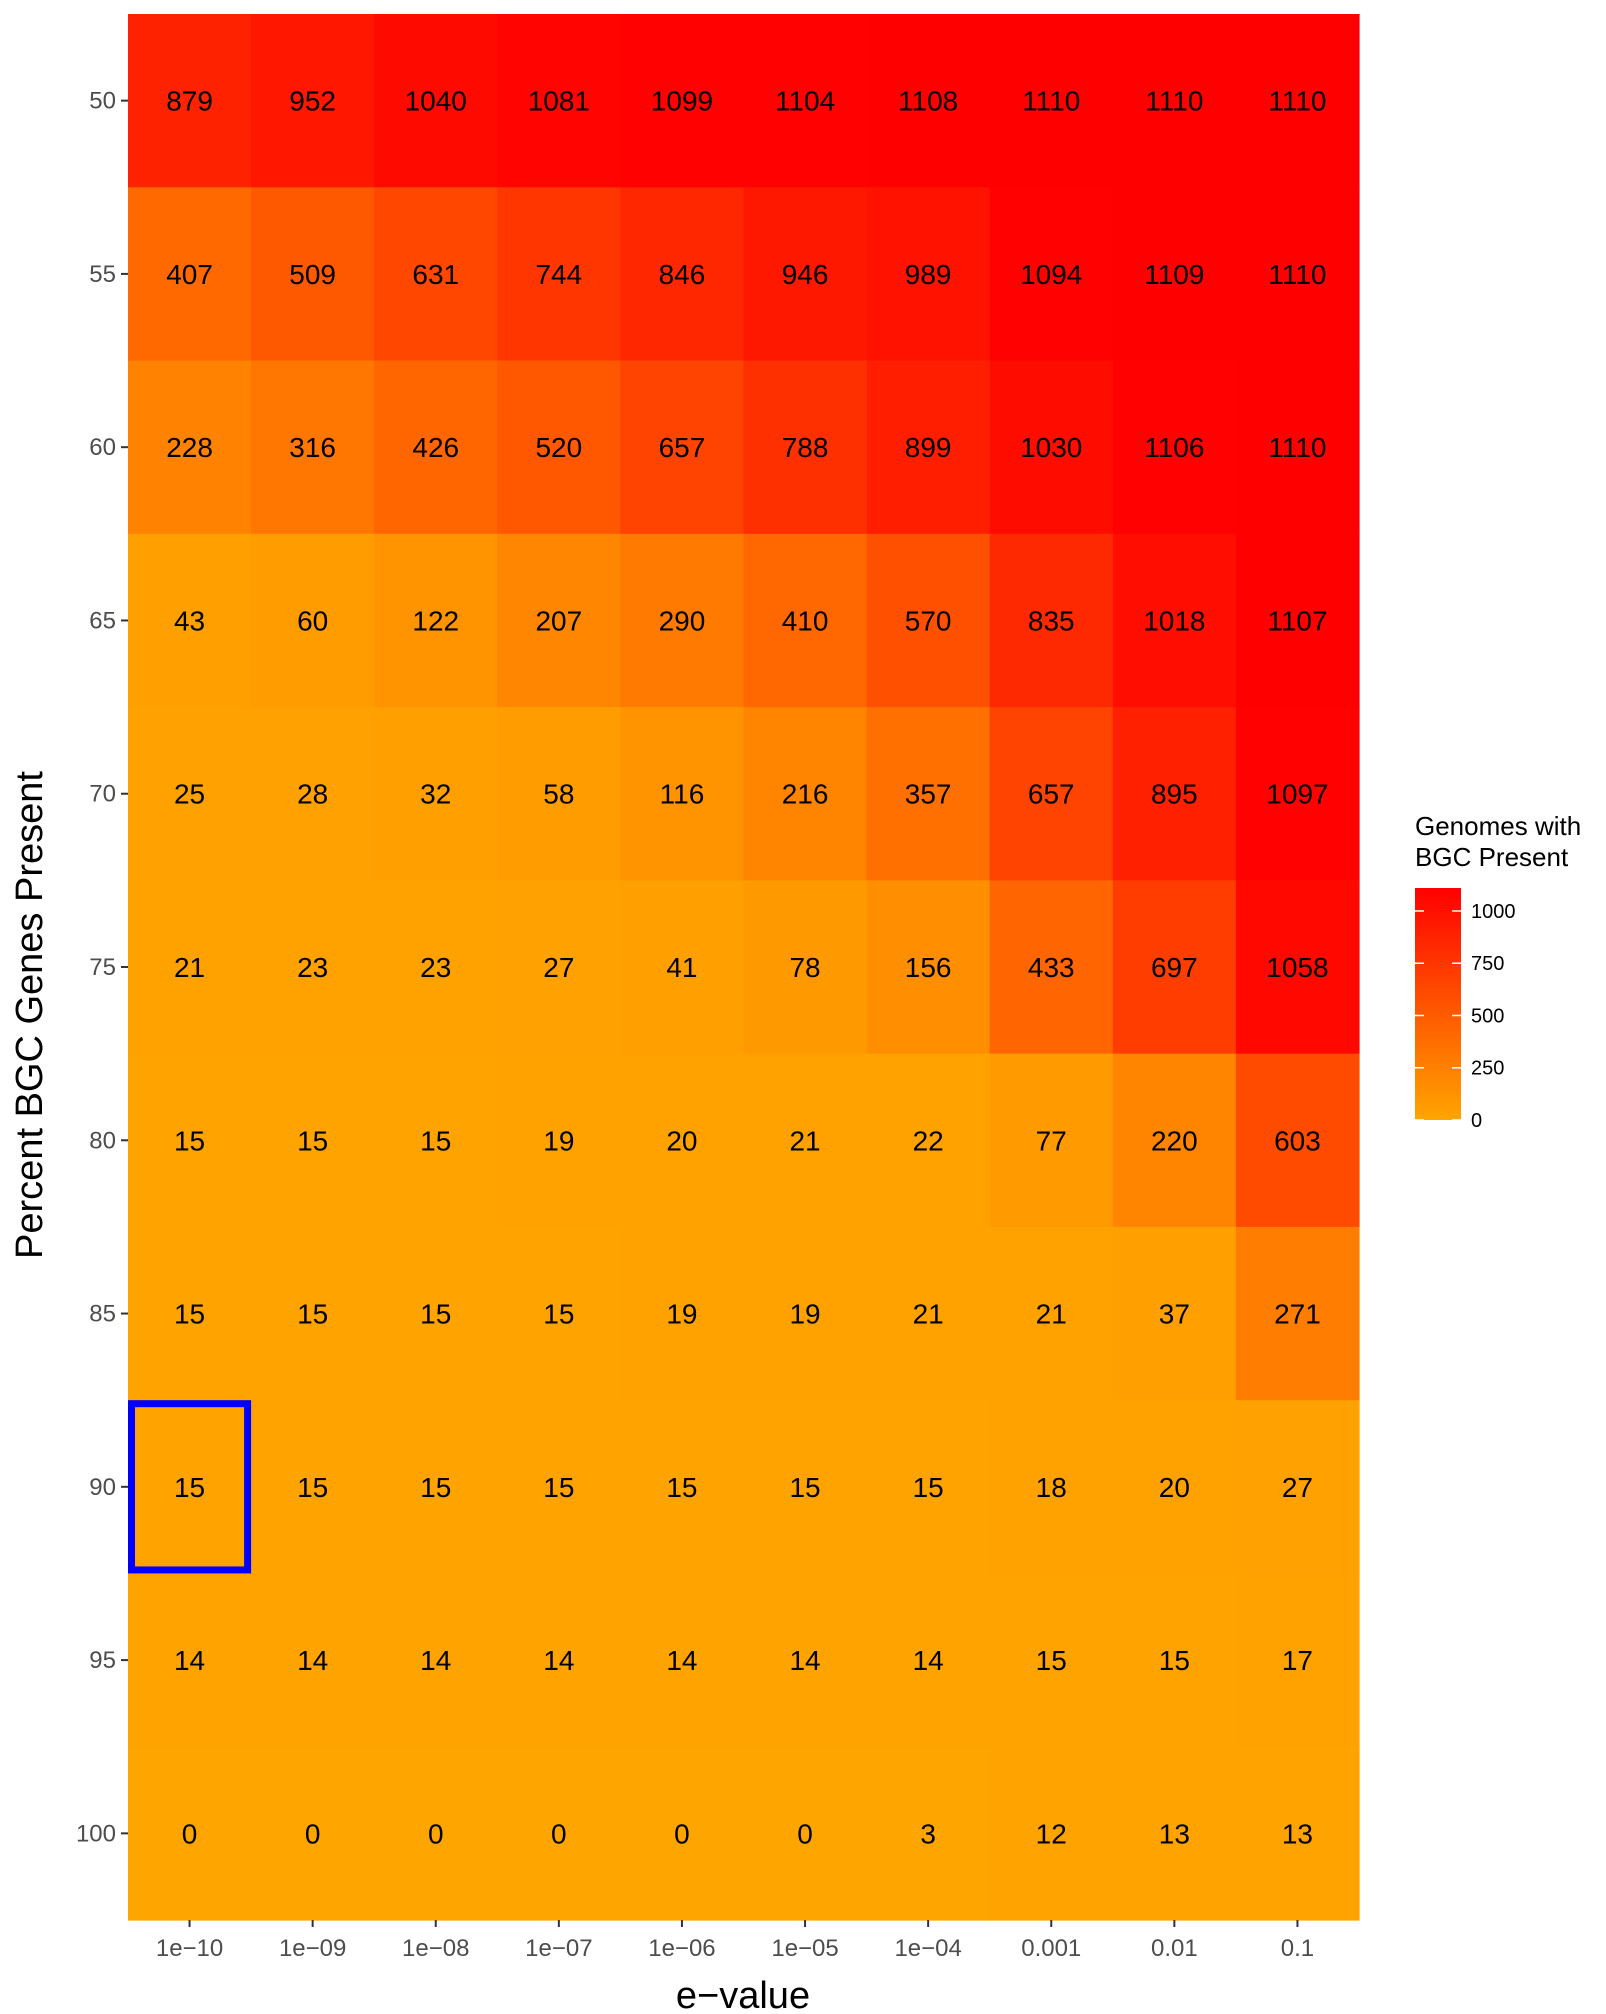 The image size is (1606, 2014). I want to click on y-axis: 50 55 60 65 70 75 80 85 90 95 100, so click(102, 967).